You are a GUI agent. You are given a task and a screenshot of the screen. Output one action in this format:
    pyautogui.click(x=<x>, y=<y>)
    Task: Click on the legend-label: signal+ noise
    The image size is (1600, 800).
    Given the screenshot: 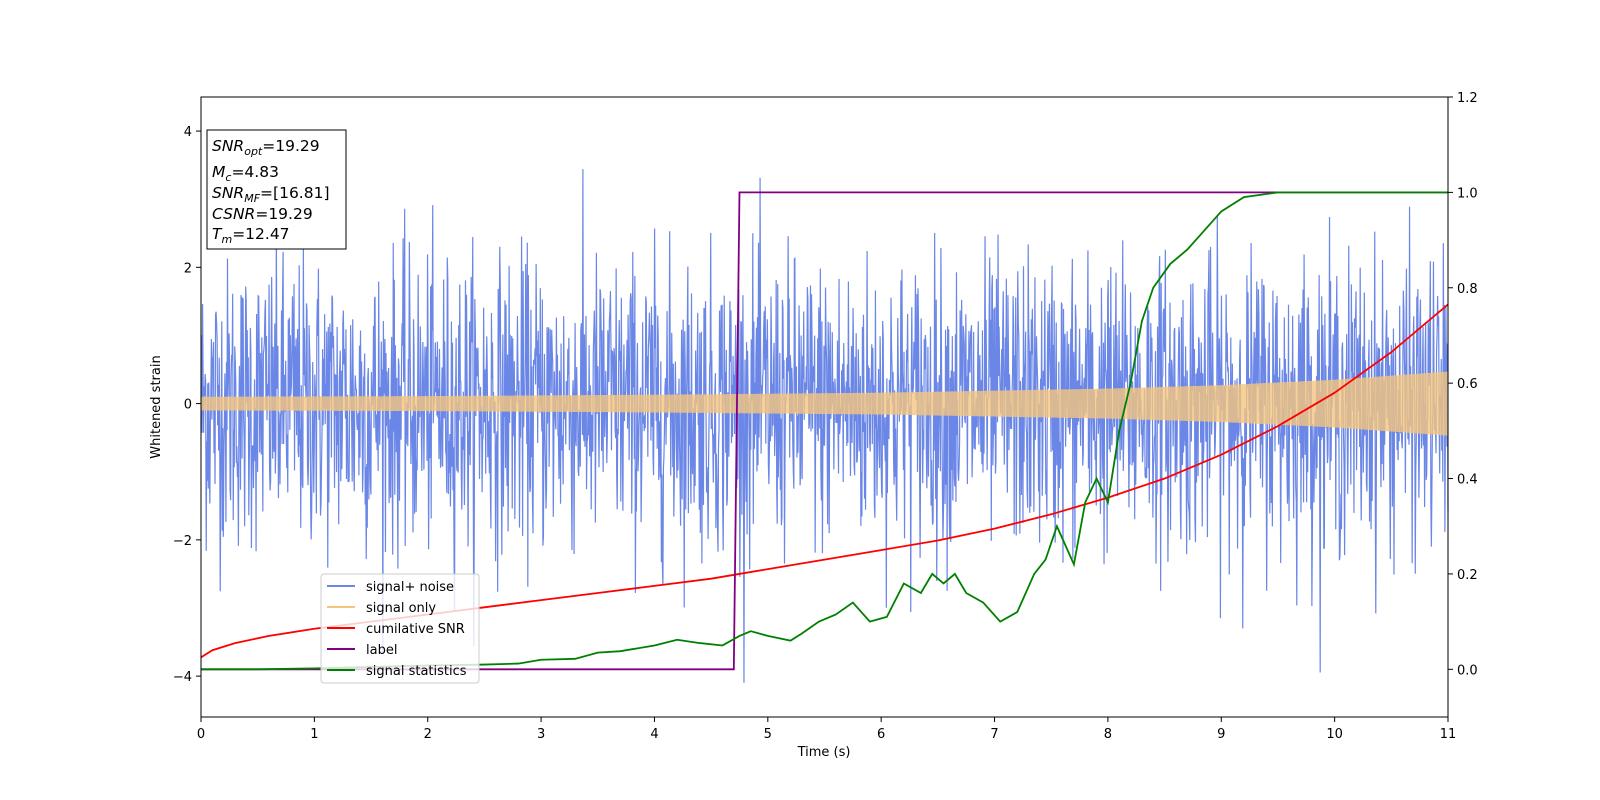 What is the action you would take?
    pyautogui.click(x=410, y=587)
    